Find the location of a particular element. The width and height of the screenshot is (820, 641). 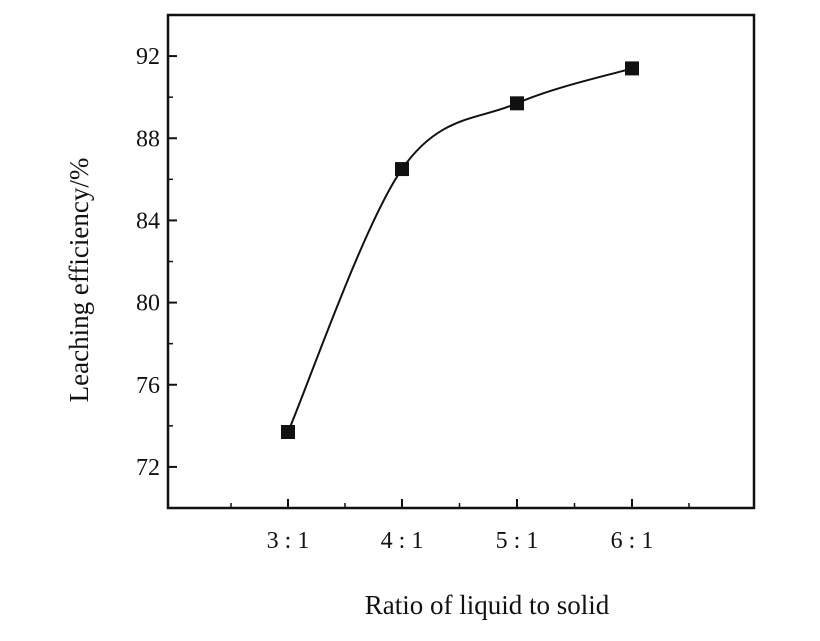

y-tick-label: 92 is located at coordinates (148, 57).